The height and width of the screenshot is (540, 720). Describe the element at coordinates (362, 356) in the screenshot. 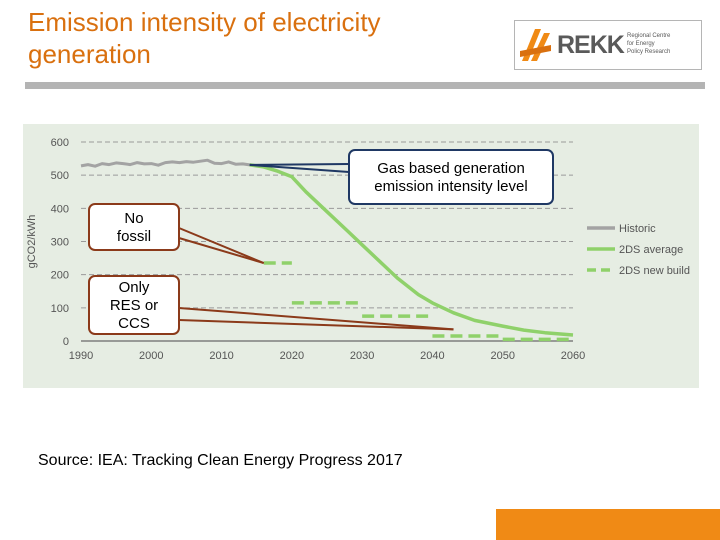

I see `x-tick-label: 2030` at that location.